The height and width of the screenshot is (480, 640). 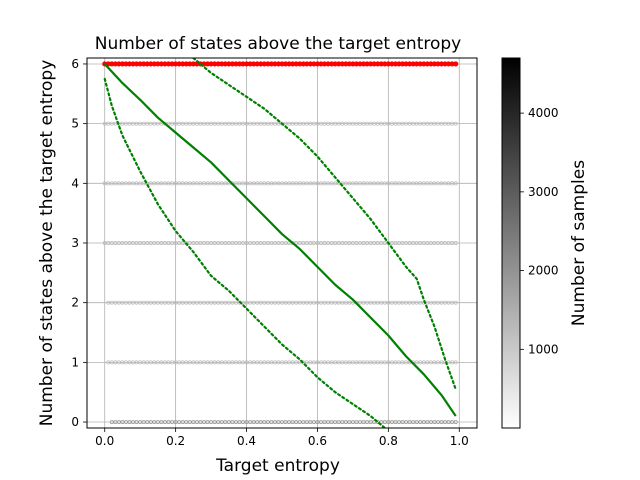 I want to click on x-axis-label: Target entropy, so click(x=277, y=466).